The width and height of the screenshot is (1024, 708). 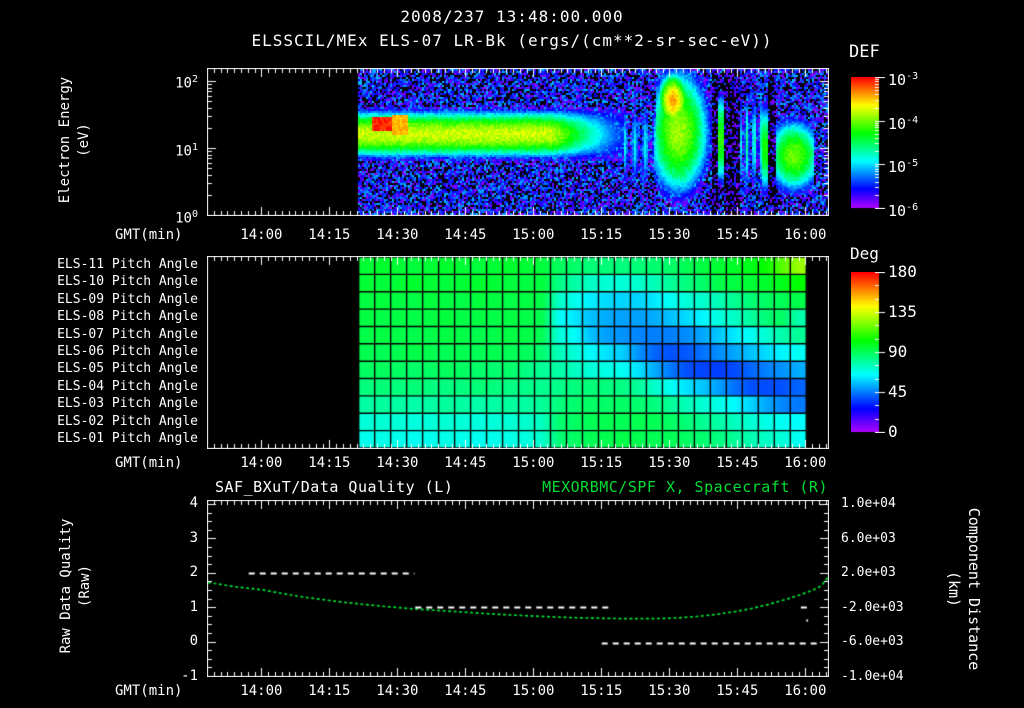 I want to click on p2-row-label: ELS-06 Pitch Angle, so click(x=127, y=351).